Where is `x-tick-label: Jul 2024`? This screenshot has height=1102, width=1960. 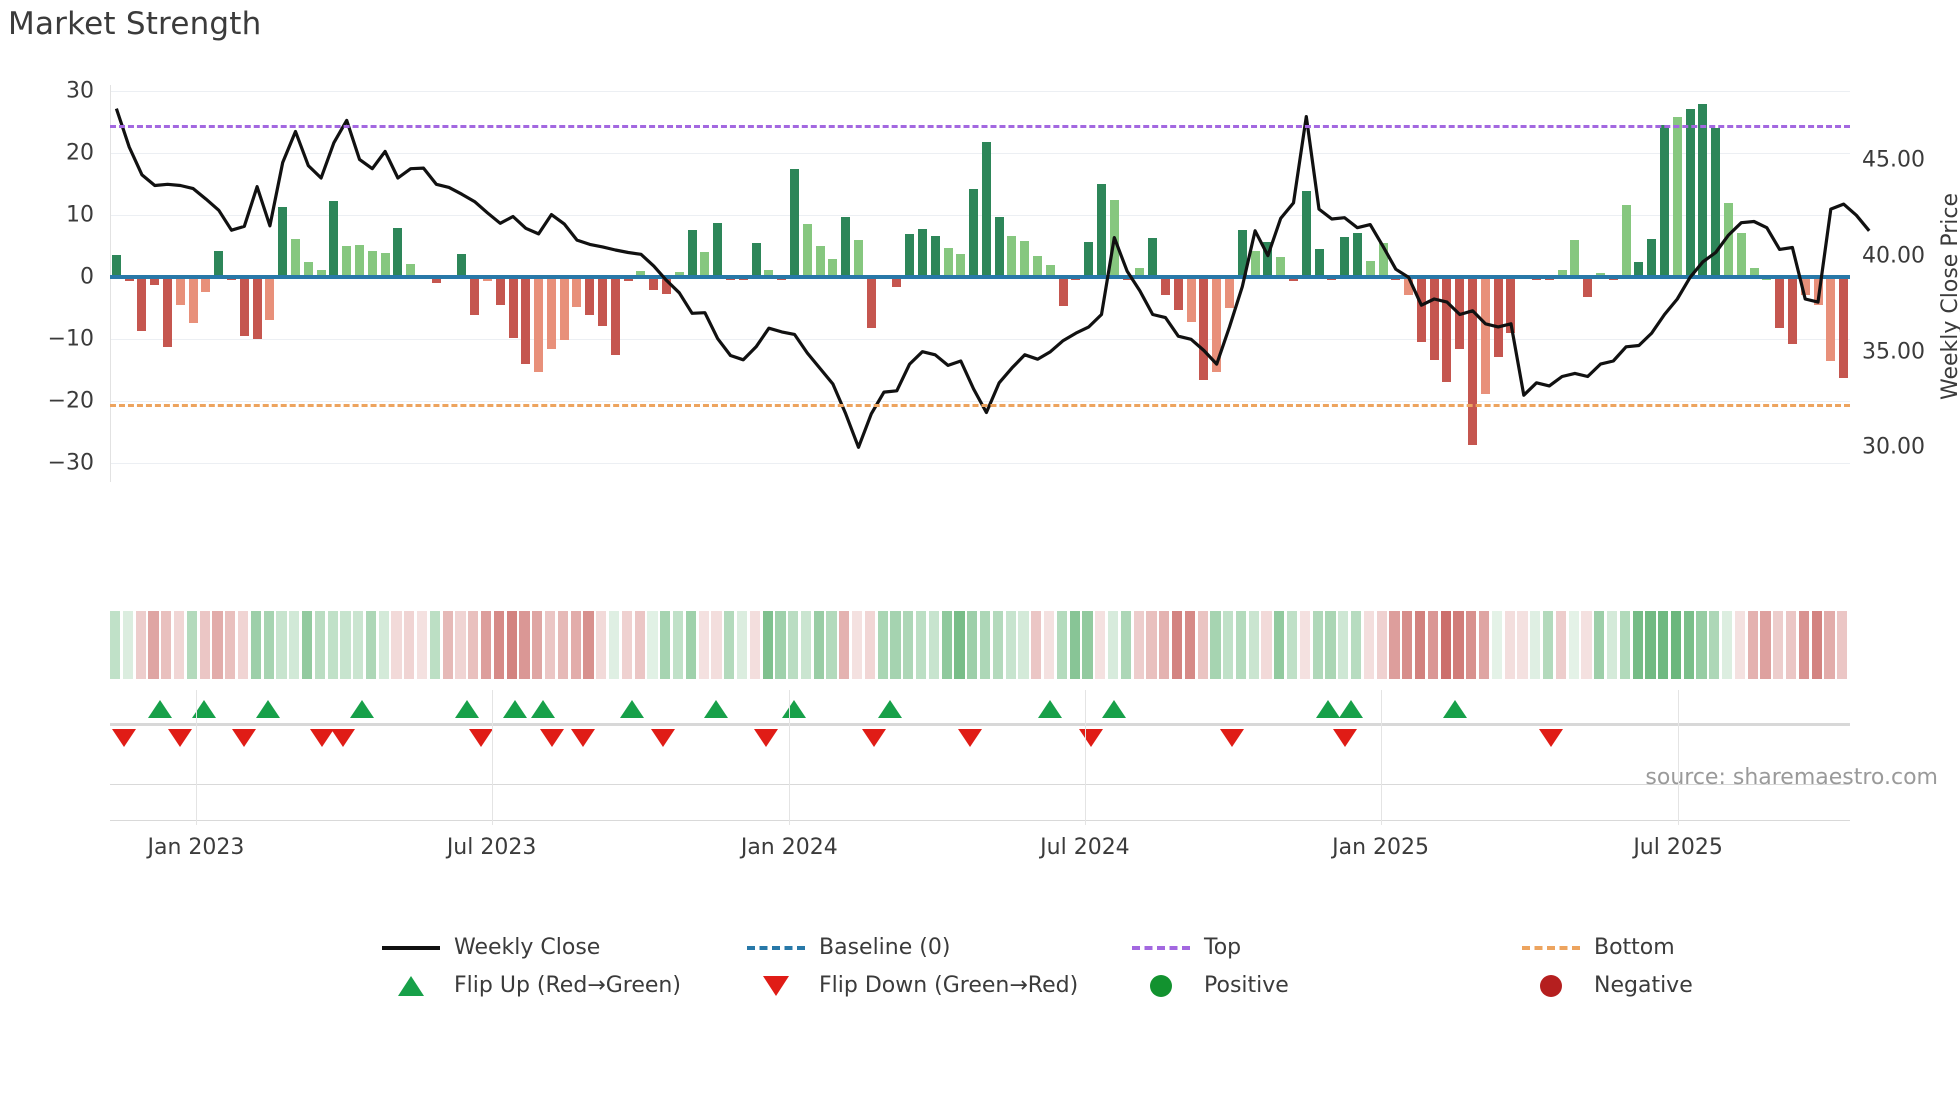
x-tick-label: Jul 2024 is located at coordinates (1085, 847).